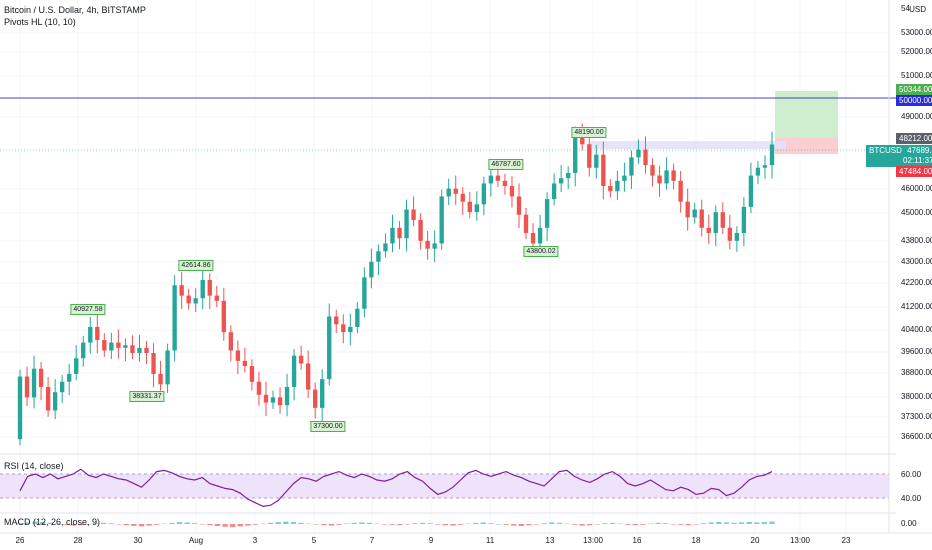  Describe the element at coordinates (506, 164) in the screenshot. I see `pivot-high-label: 46787.60` at that location.